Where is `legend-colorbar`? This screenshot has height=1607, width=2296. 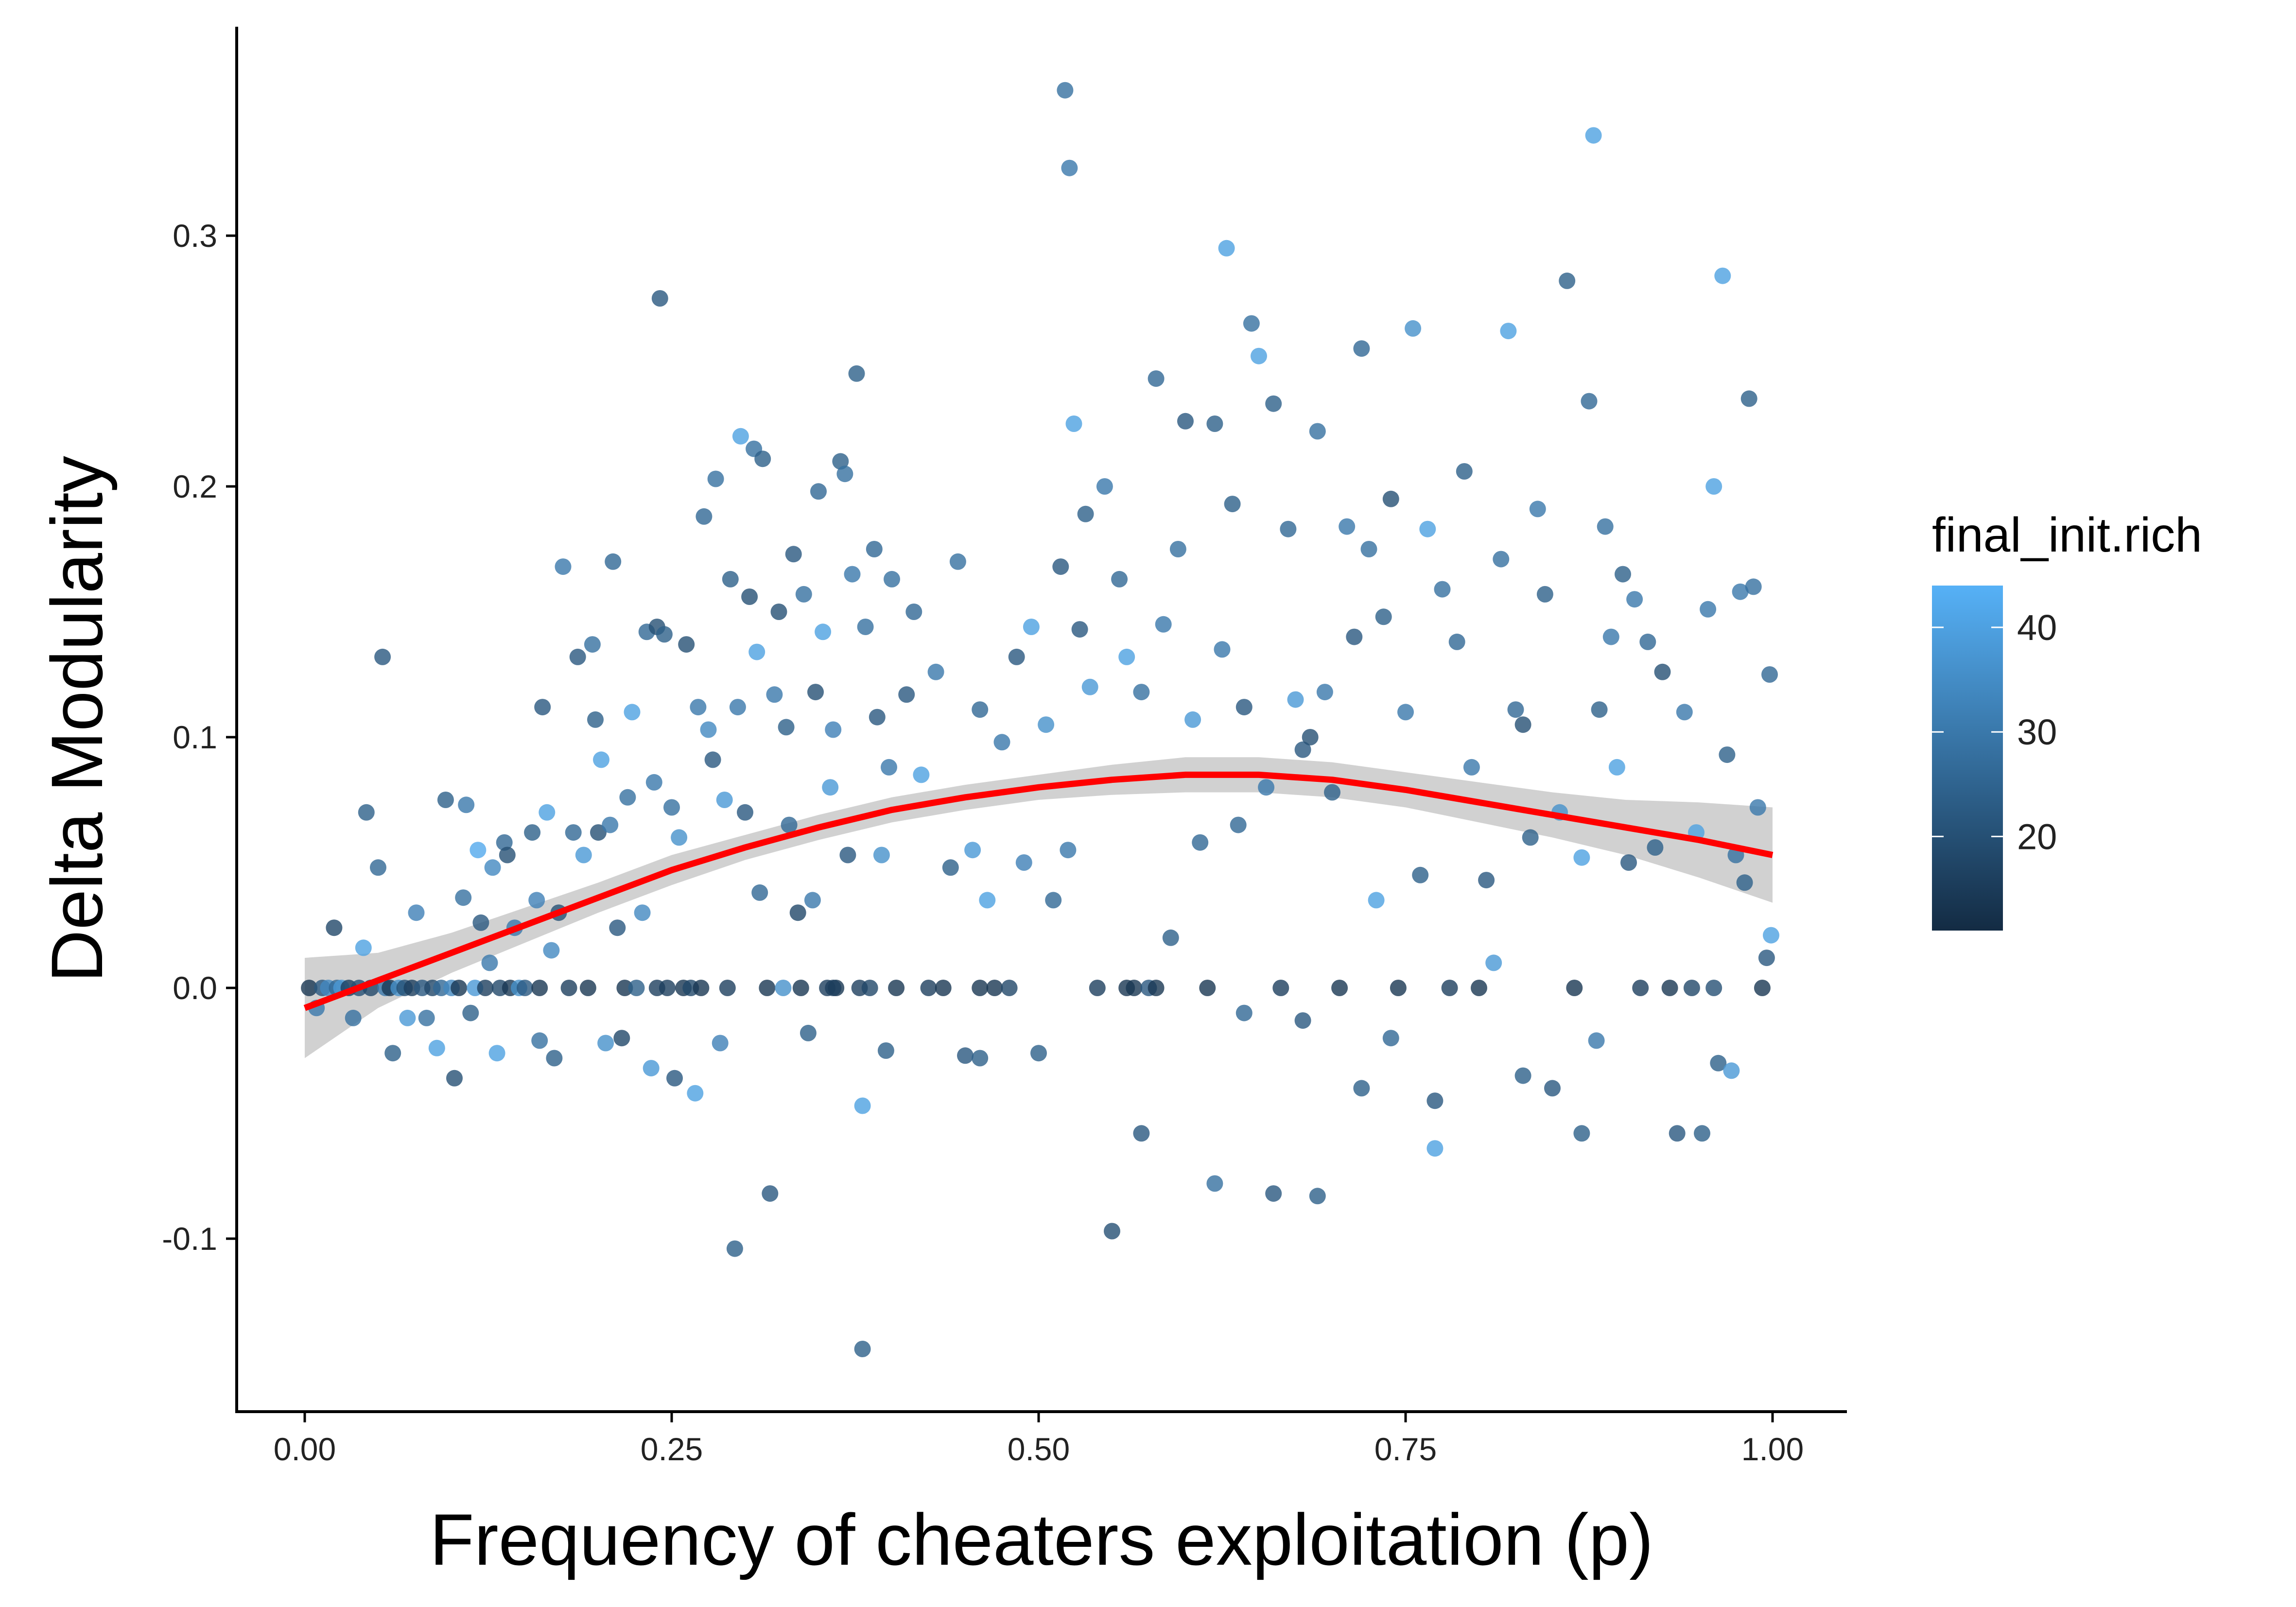
legend-colorbar is located at coordinates (1967, 758).